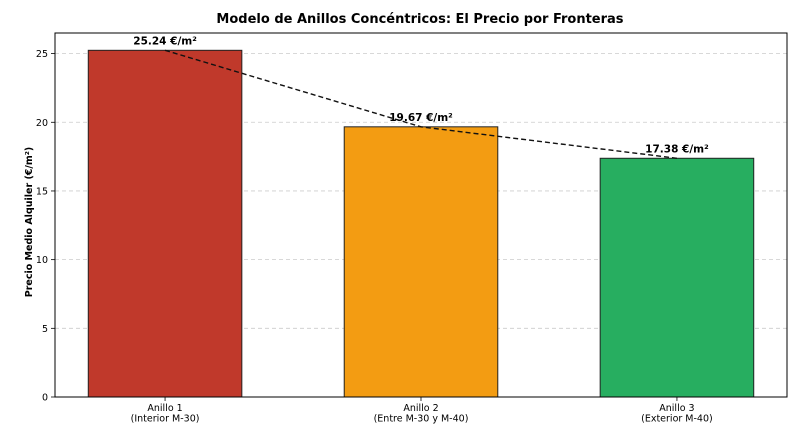  Describe the element at coordinates (677, 149) in the screenshot. I see `data-label: 17.38 €/m²` at that location.